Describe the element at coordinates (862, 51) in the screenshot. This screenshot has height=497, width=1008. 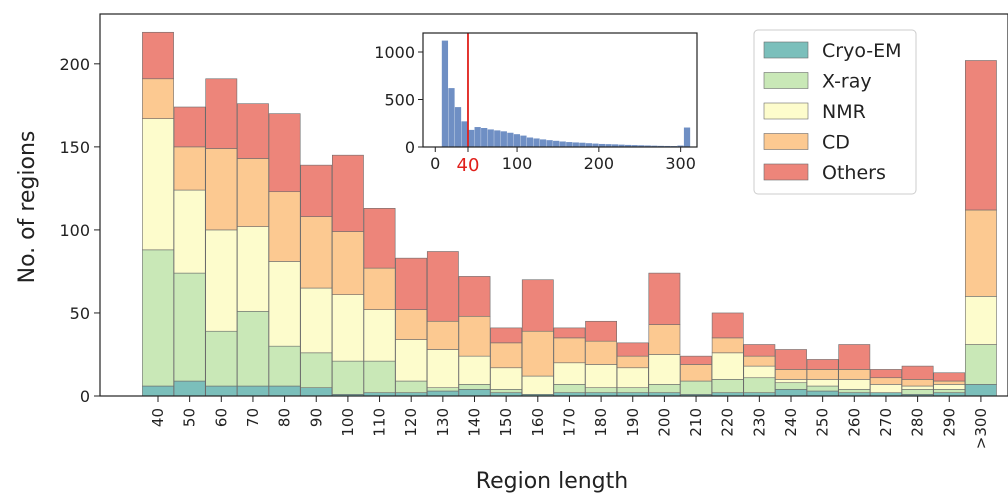
I see `legend-label-cryo-em: Cryo-EM` at that location.